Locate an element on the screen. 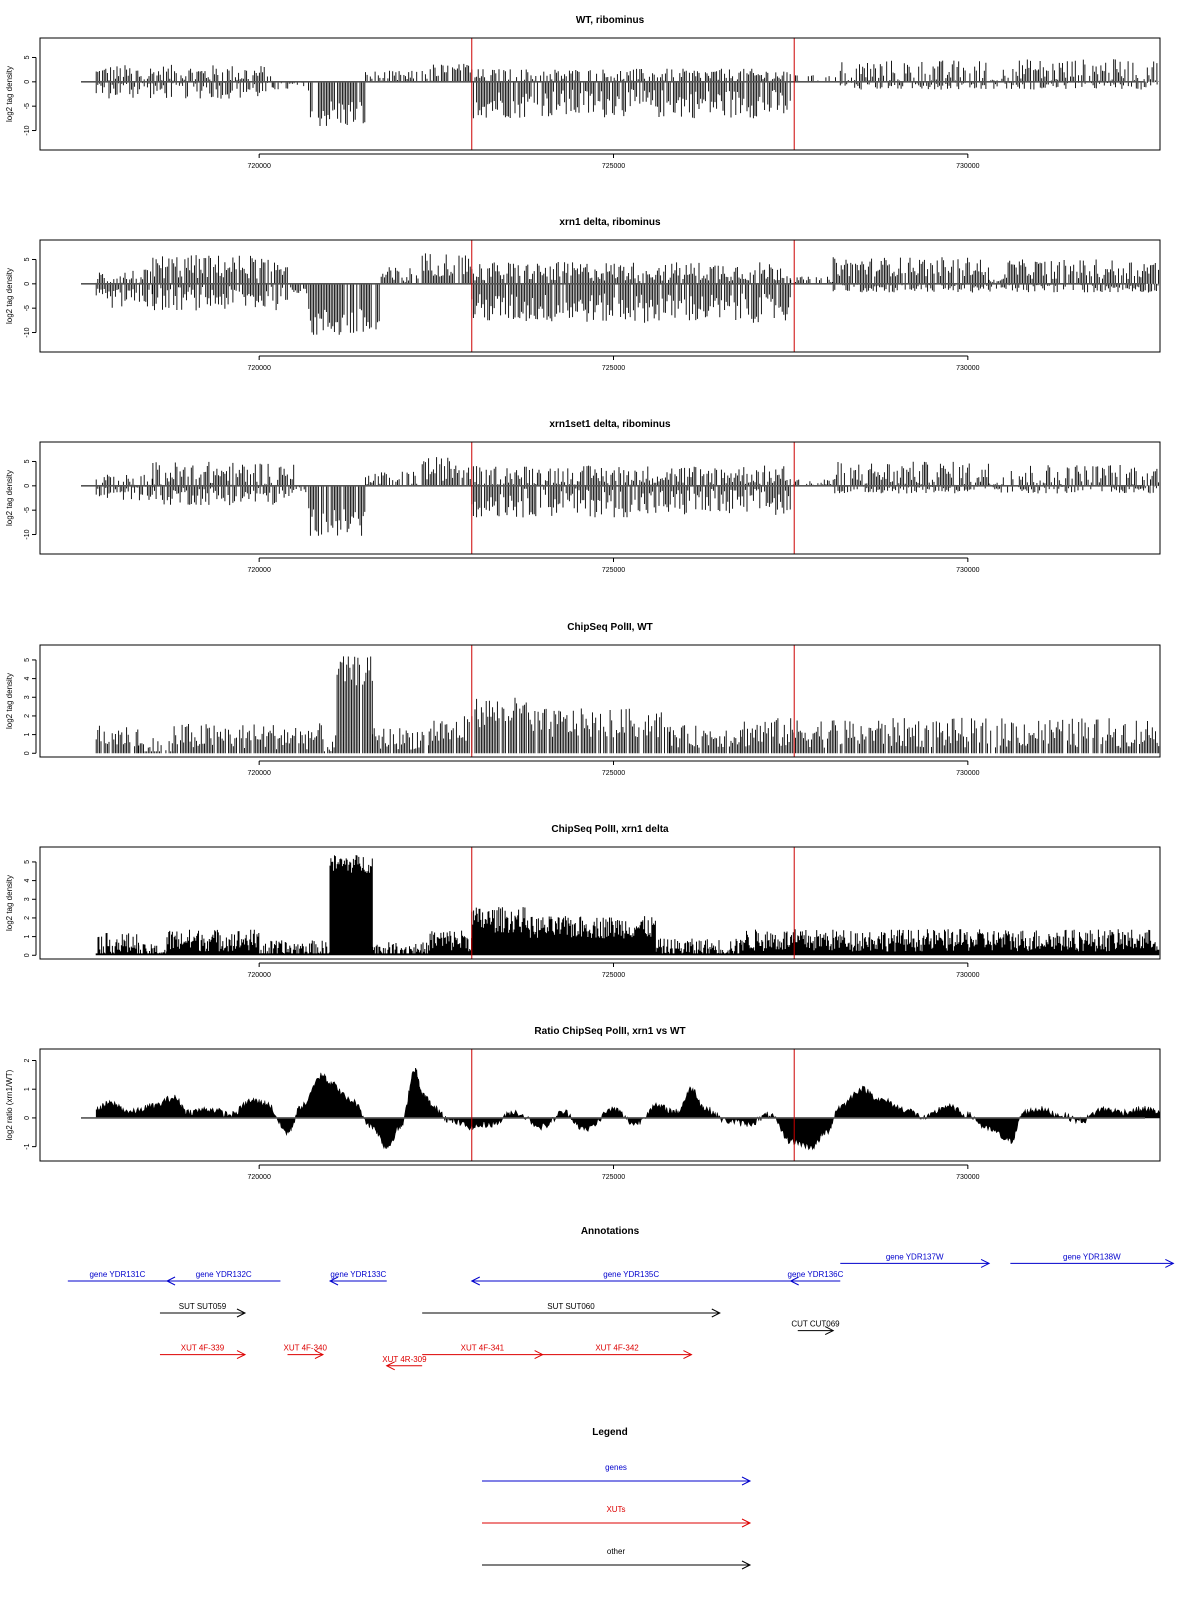 The width and height of the screenshot is (1200, 1600). annotation-feature: gene YDR135C is located at coordinates (630, 1278).